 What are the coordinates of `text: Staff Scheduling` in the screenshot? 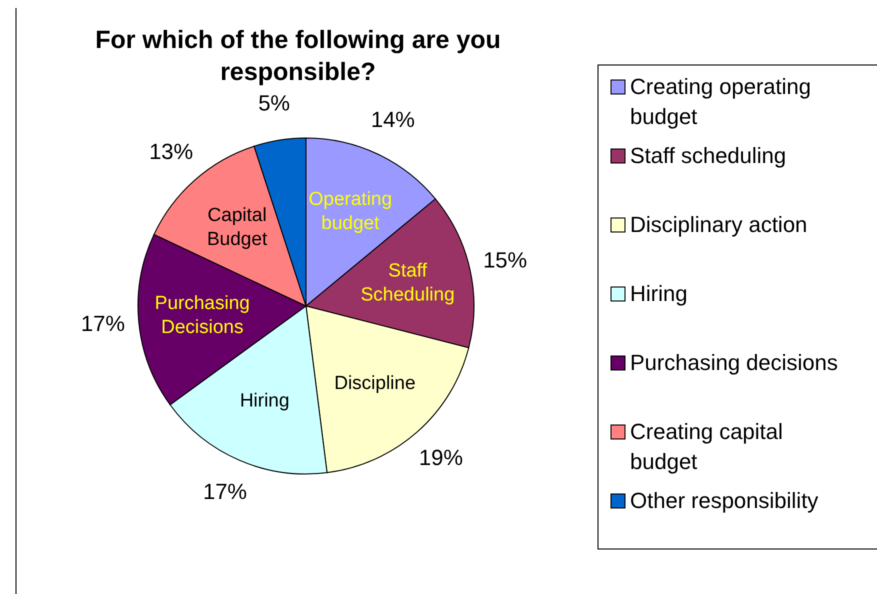 It's located at (407, 283).